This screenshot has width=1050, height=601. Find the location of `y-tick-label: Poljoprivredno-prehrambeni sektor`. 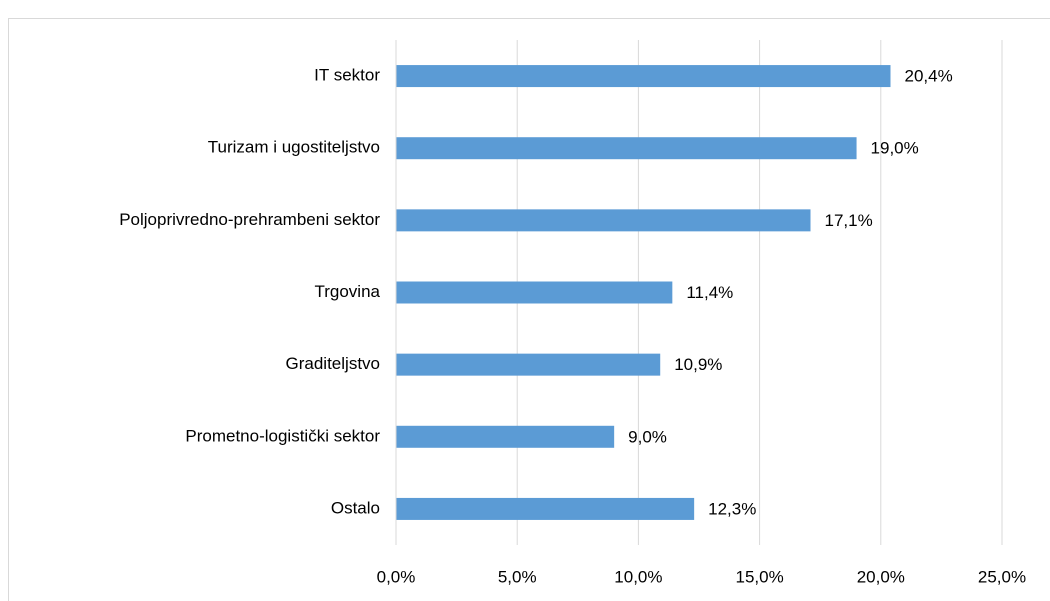

y-tick-label: Poljoprivredno-prehrambeni sektor is located at coordinates (249, 219).